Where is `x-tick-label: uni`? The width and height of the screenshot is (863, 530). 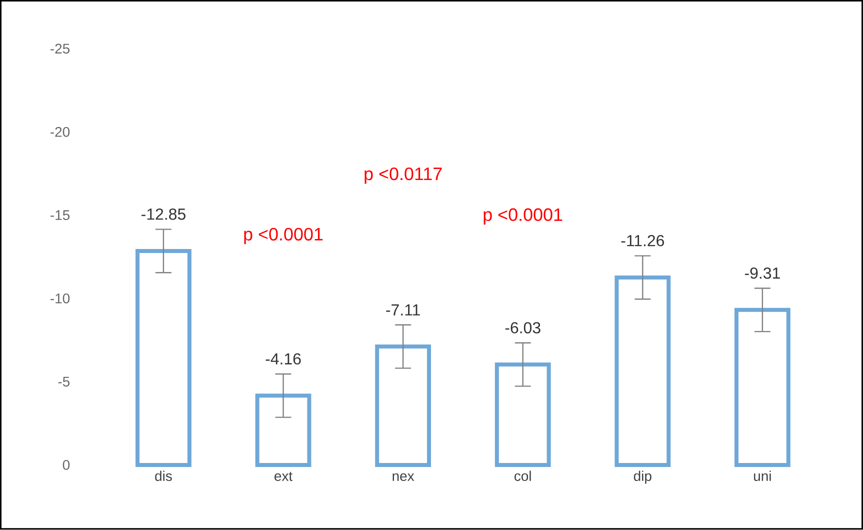 x-tick-label: uni is located at coordinates (762, 476).